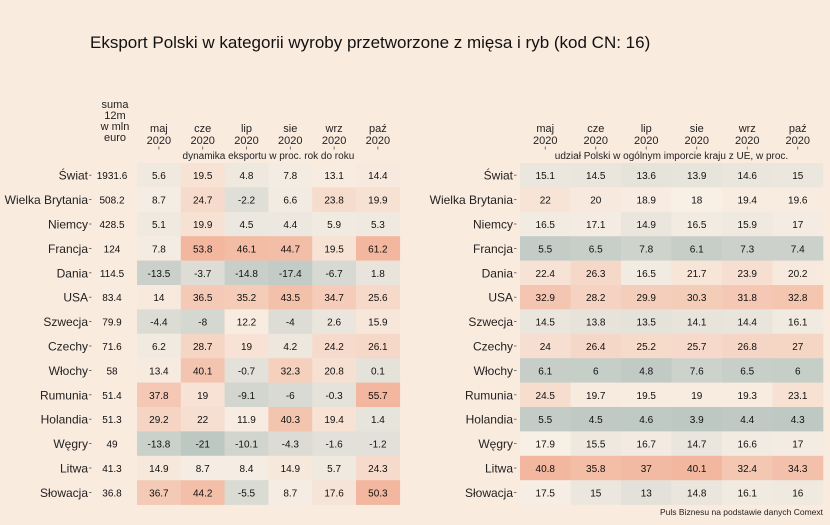 Image resolution: width=830 pixels, height=525 pixels. Describe the element at coordinates (748, 469) in the screenshot. I see `cell-label-p2-litwa-5: 32.4` at that location.